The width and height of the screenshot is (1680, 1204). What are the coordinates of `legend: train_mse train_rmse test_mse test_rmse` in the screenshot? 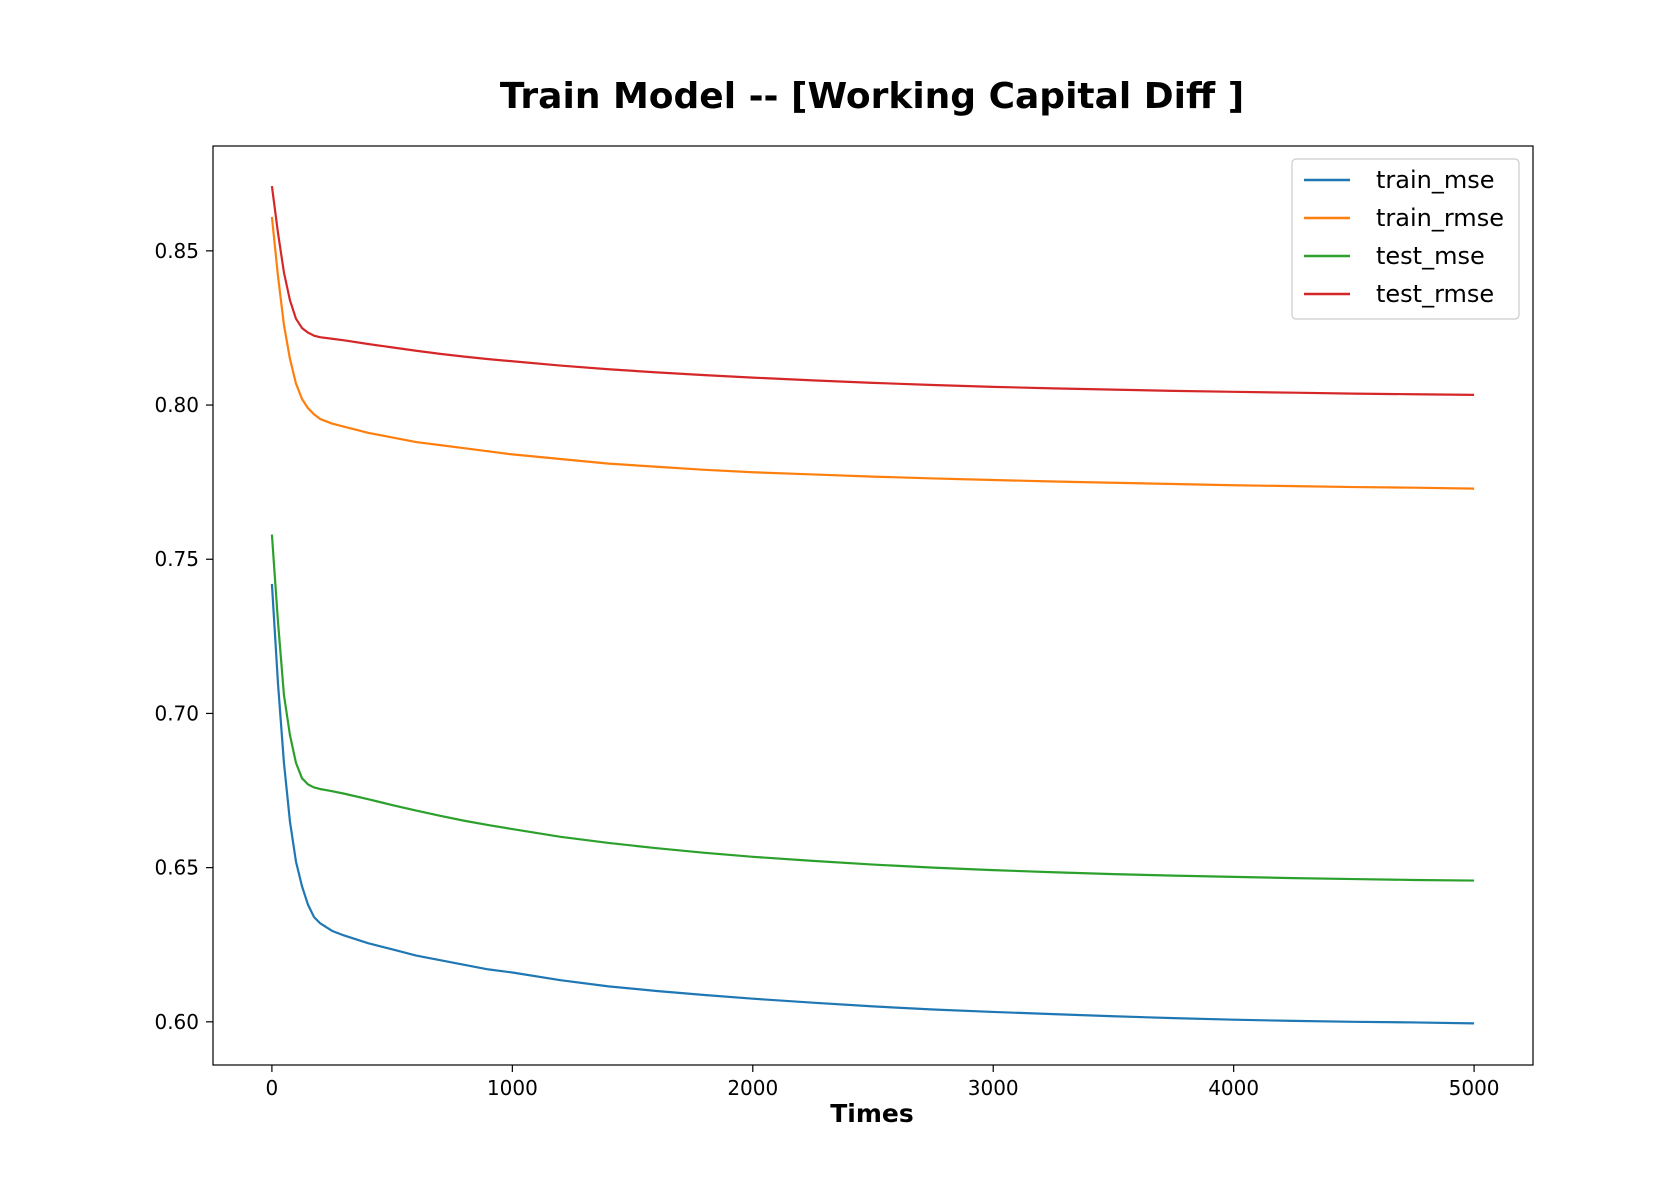 It's located at (1405, 239).